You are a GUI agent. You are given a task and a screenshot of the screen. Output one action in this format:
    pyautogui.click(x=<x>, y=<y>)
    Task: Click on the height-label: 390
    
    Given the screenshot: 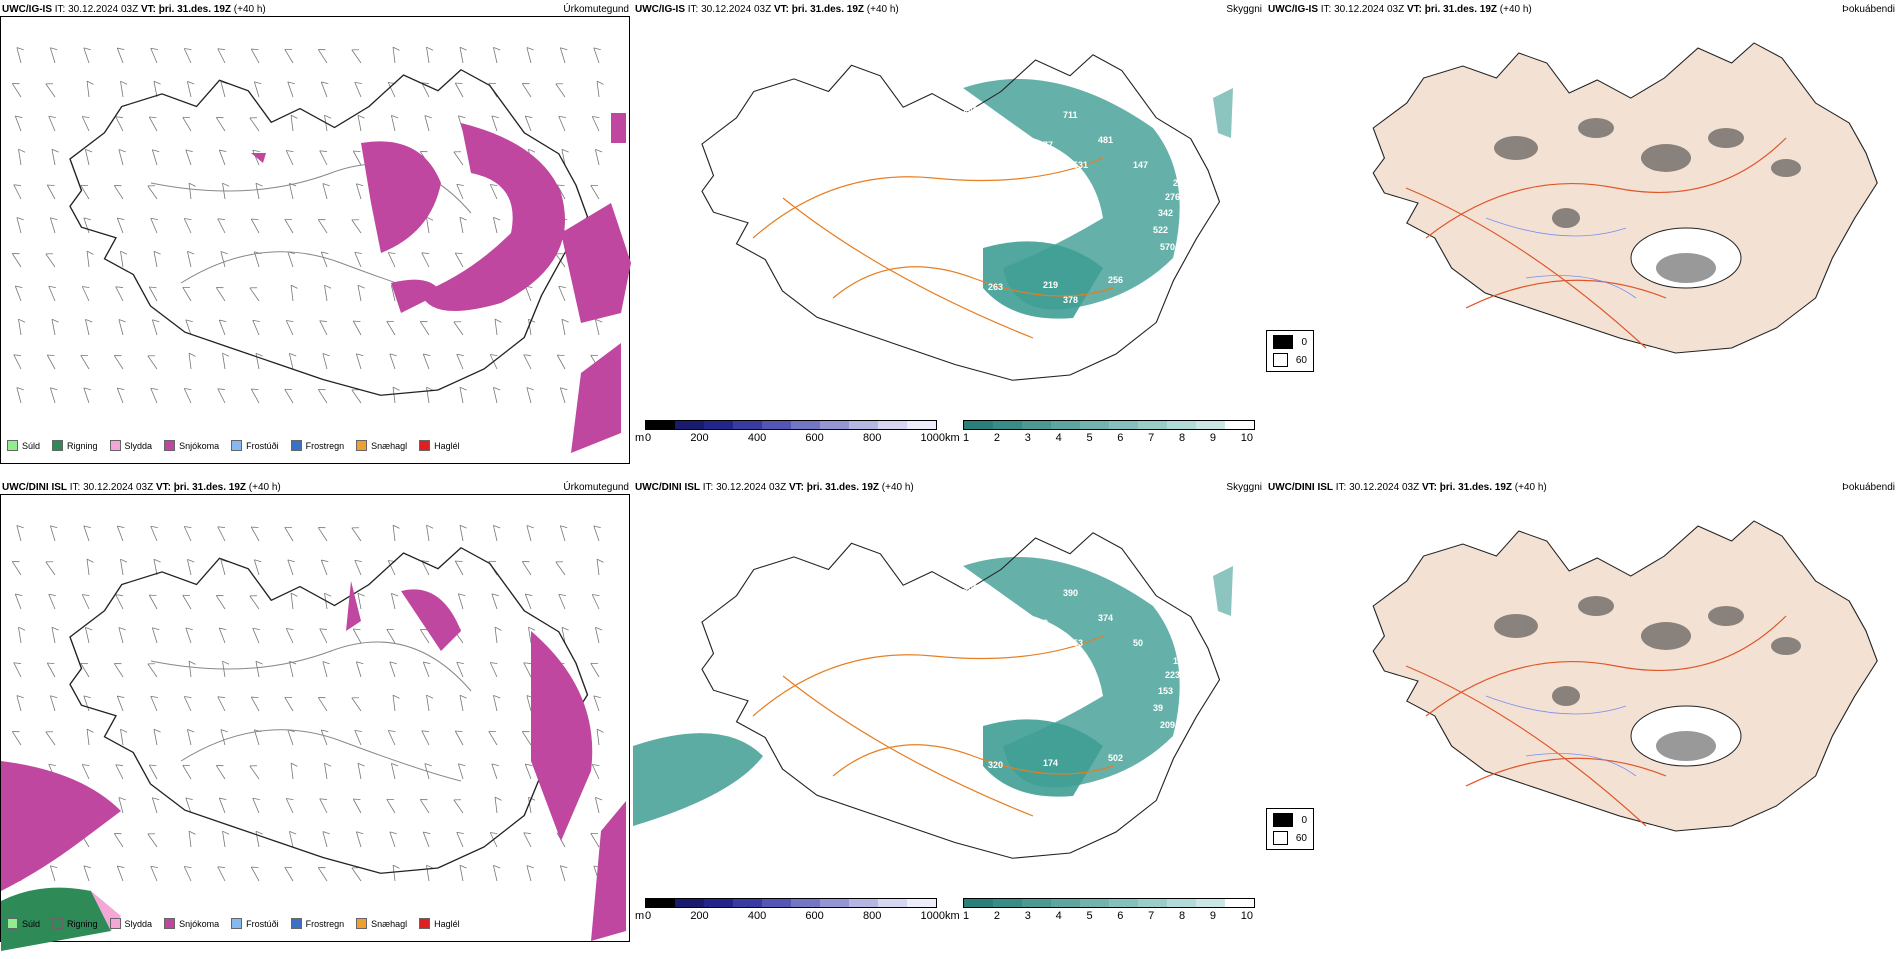 What is the action you would take?
    pyautogui.click(x=1070, y=593)
    